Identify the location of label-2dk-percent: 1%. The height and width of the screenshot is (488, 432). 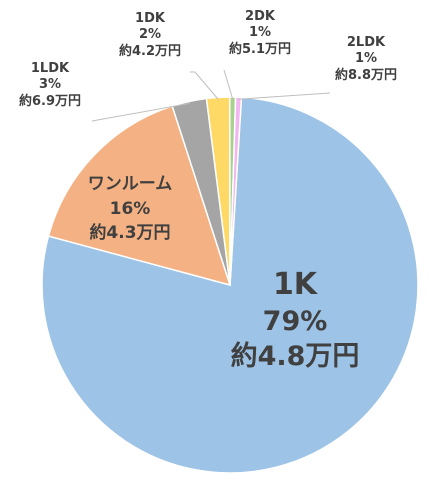
(260, 33).